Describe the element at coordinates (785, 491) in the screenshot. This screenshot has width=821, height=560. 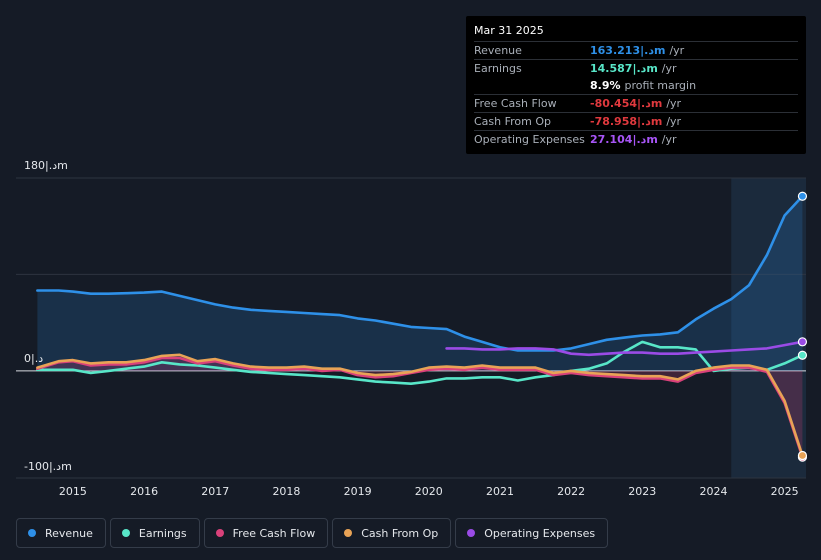
I see `x-tick-label: 2025` at that location.